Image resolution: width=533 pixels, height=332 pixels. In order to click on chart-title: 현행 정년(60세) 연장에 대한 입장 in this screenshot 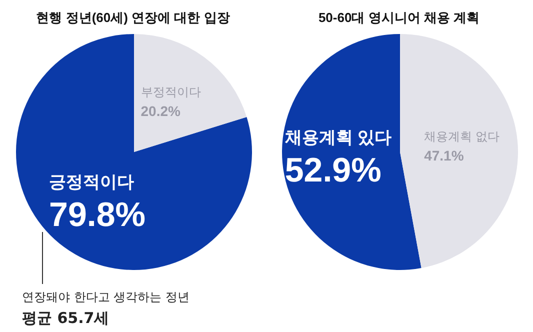, I will do `click(133, 17)`.